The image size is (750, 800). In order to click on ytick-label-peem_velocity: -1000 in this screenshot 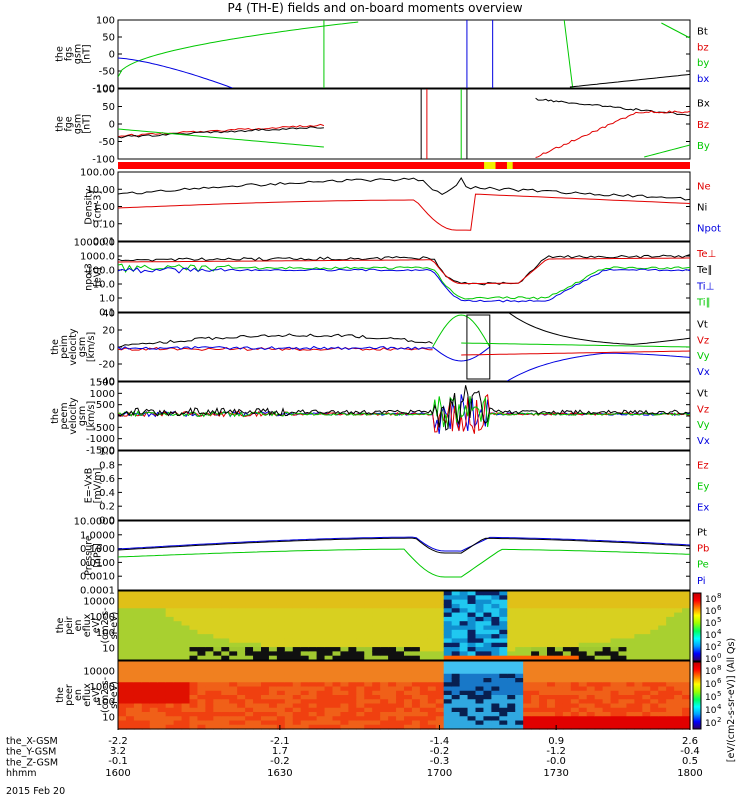, I will do `click(100, 439)`.